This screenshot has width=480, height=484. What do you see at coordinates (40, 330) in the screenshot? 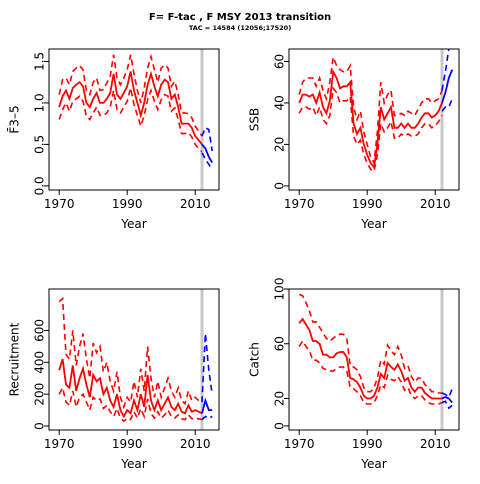
I see `y-tick-label: 600` at bounding box center [40, 330].